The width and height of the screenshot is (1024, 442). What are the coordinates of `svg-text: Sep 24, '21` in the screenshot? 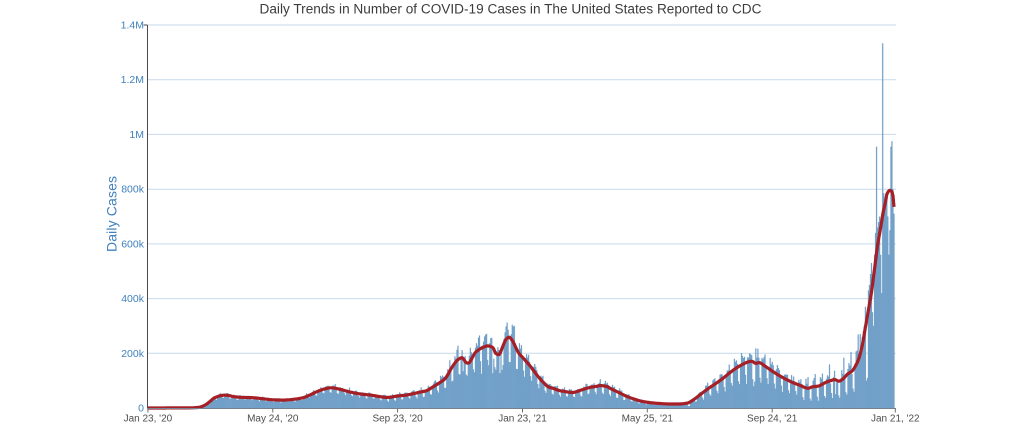 It's located at (772, 418).